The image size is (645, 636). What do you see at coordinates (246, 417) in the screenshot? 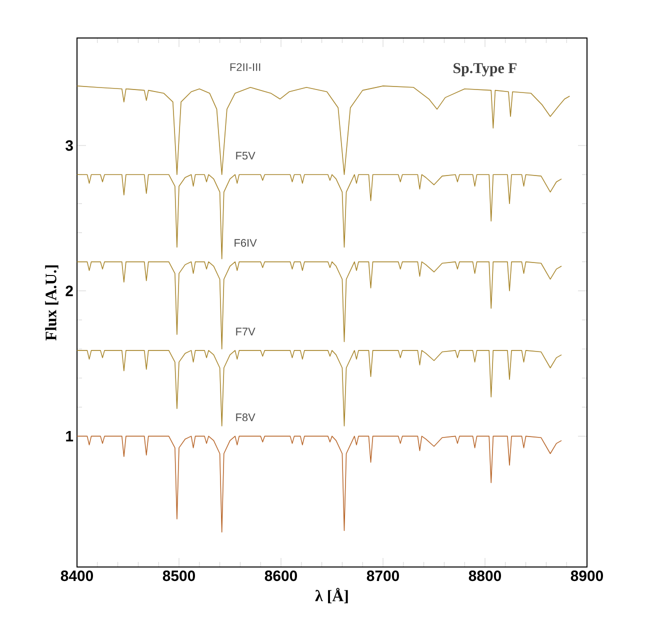
I see `series-label: F8V` at bounding box center [246, 417].